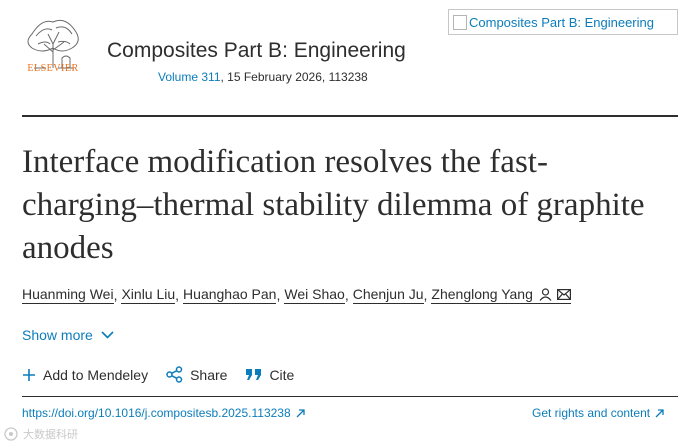 This screenshot has width=700, height=448. What do you see at coordinates (53, 42) in the screenshot?
I see `elsevier-tree-logo` at bounding box center [53, 42].